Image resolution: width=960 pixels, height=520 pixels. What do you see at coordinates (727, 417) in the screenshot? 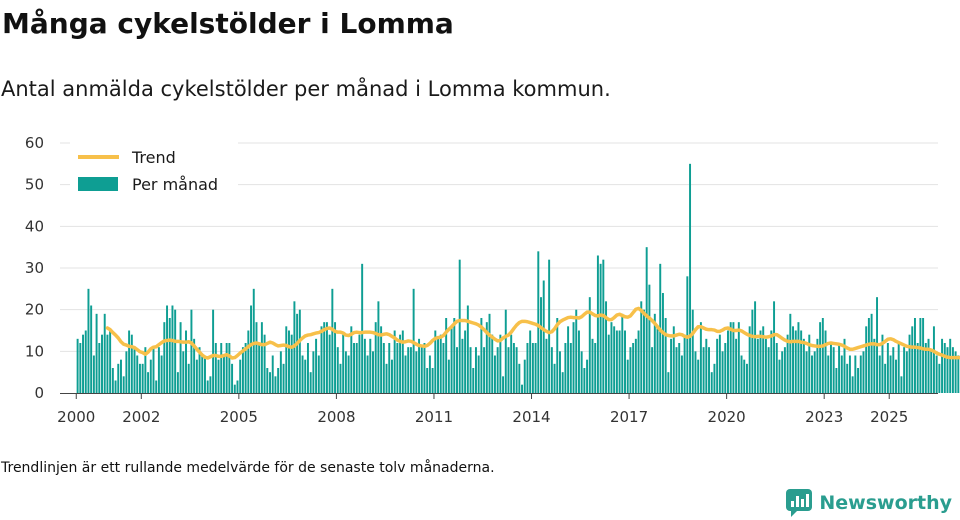
I see `x-tick-label: 2020` at bounding box center [727, 417].